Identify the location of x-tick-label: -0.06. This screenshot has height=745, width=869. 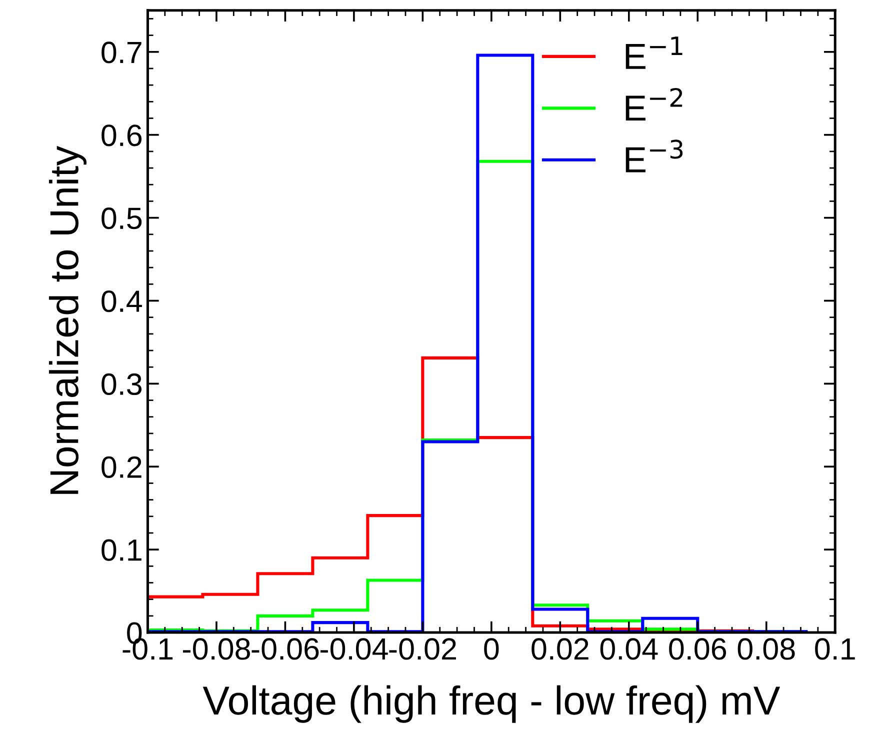
(285, 649).